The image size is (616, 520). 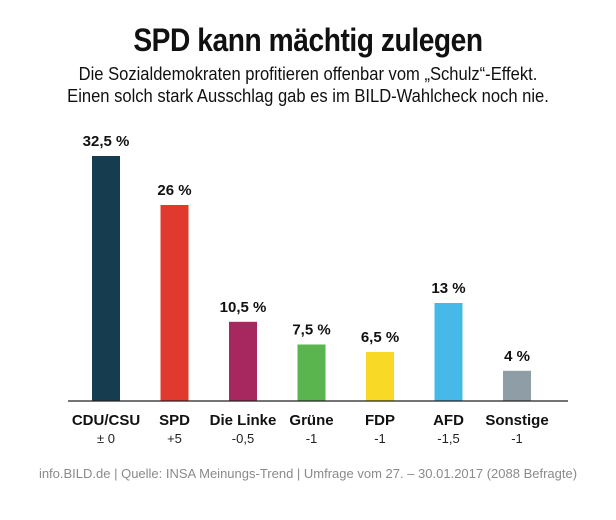 I want to click on chart-title: SPD kann mächtig zulegen, so click(x=308, y=40).